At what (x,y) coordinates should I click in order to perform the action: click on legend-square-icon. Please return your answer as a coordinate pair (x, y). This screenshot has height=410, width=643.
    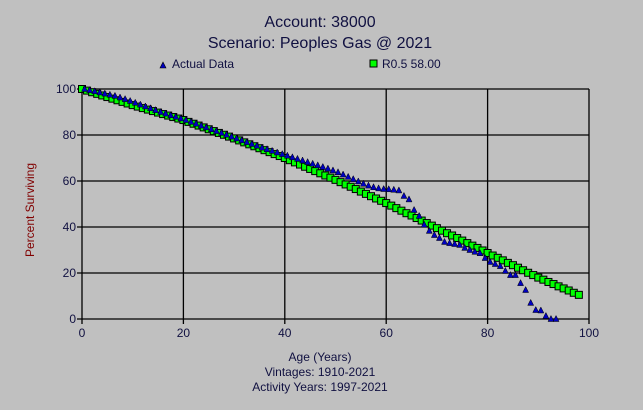
    Looking at the image, I should click on (373, 63).